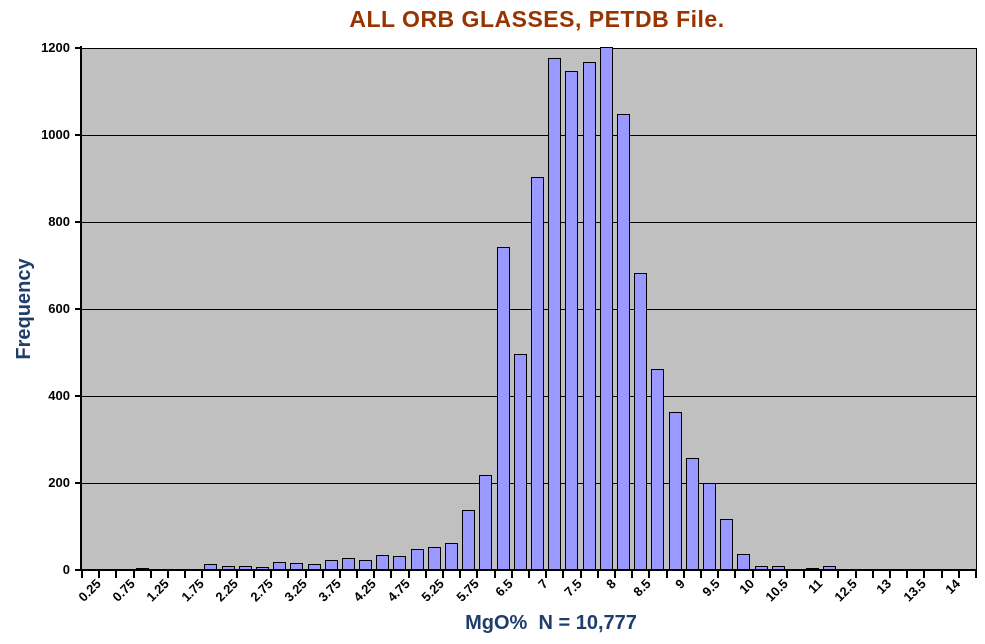 The height and width of the screenshot is (644, 985). Describe the element at coordinates (883, 586) in the screenshot. I see `x-tick-label-text: 13` at that location.